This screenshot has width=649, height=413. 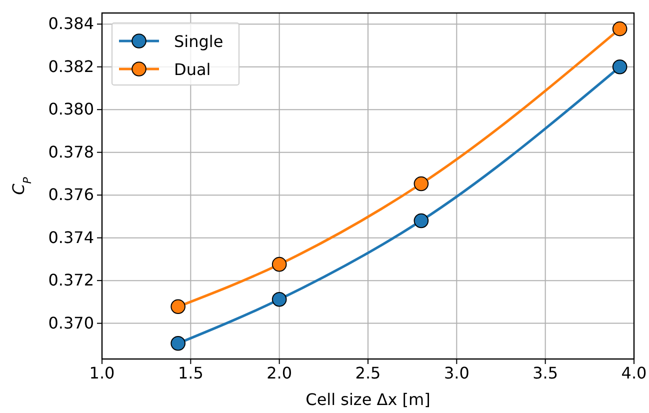 I want to click on x-tick-label: 3.0, so click(x=457, y=372).